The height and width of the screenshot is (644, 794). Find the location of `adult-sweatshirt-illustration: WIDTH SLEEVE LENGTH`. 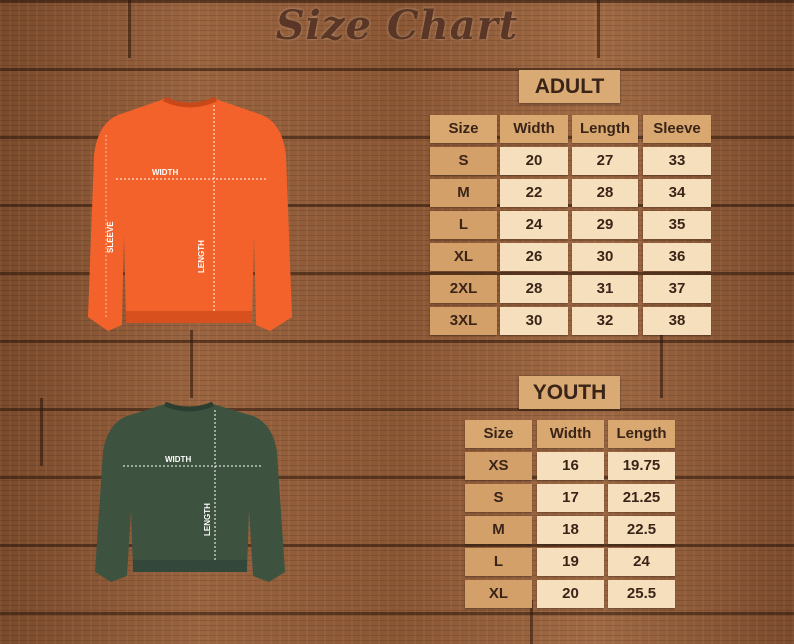

adult-sweatshirt-illustration: WIDTH SLEEVE LENGTH is located at coordinates (190, 213).